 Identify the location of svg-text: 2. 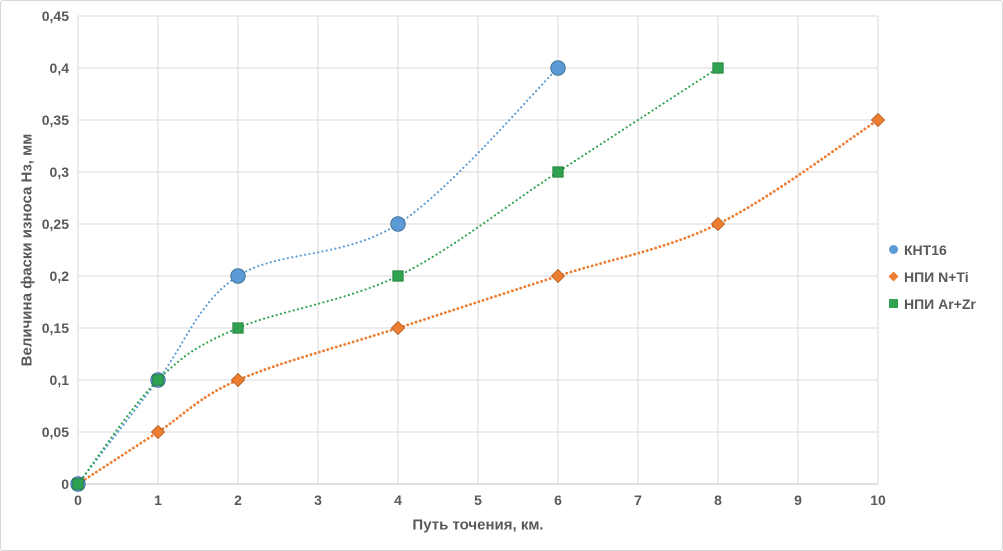
(238, 500).